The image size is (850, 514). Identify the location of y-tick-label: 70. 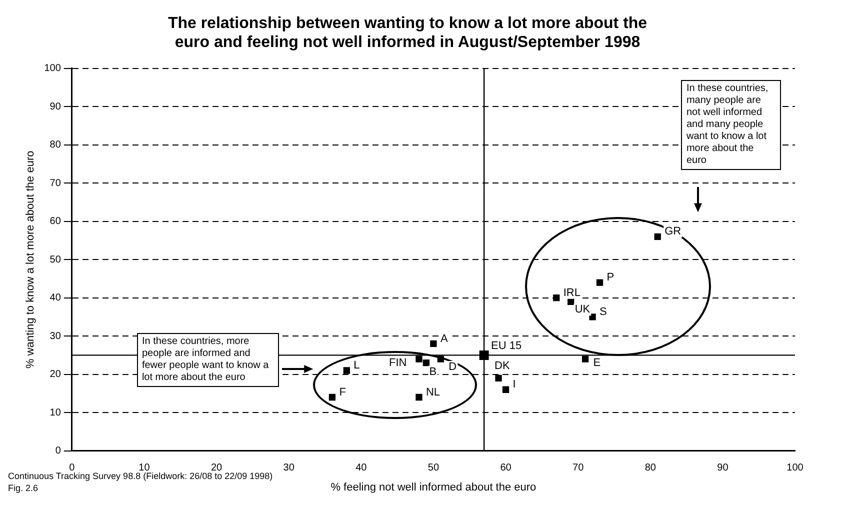
(56, 183).